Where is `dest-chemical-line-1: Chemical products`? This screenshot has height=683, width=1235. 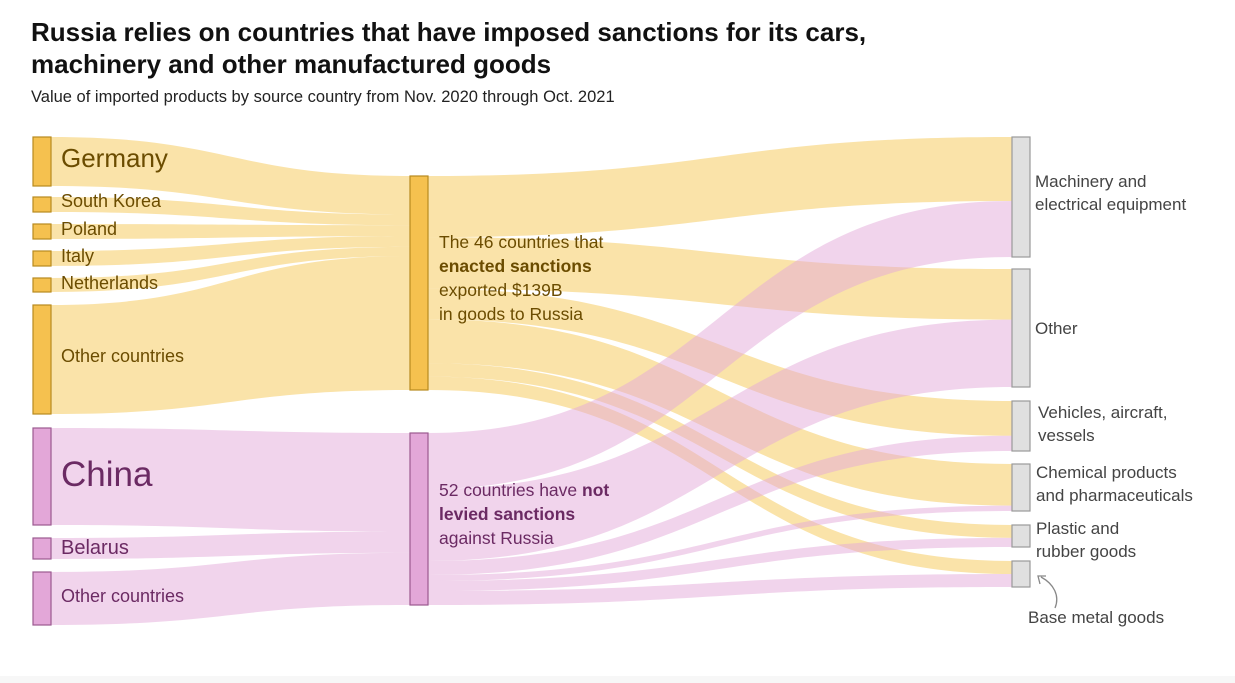 dest-chemical-line-1: Chemical products is located at coordinates (1106, 472).